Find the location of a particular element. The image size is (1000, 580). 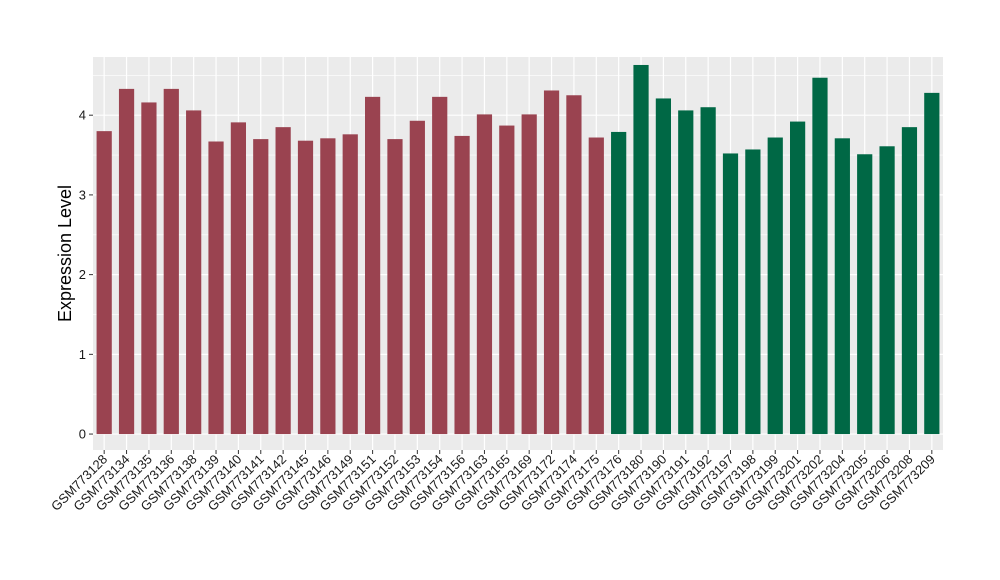

bar-GSM773208 is located at coordinates (909, 281).